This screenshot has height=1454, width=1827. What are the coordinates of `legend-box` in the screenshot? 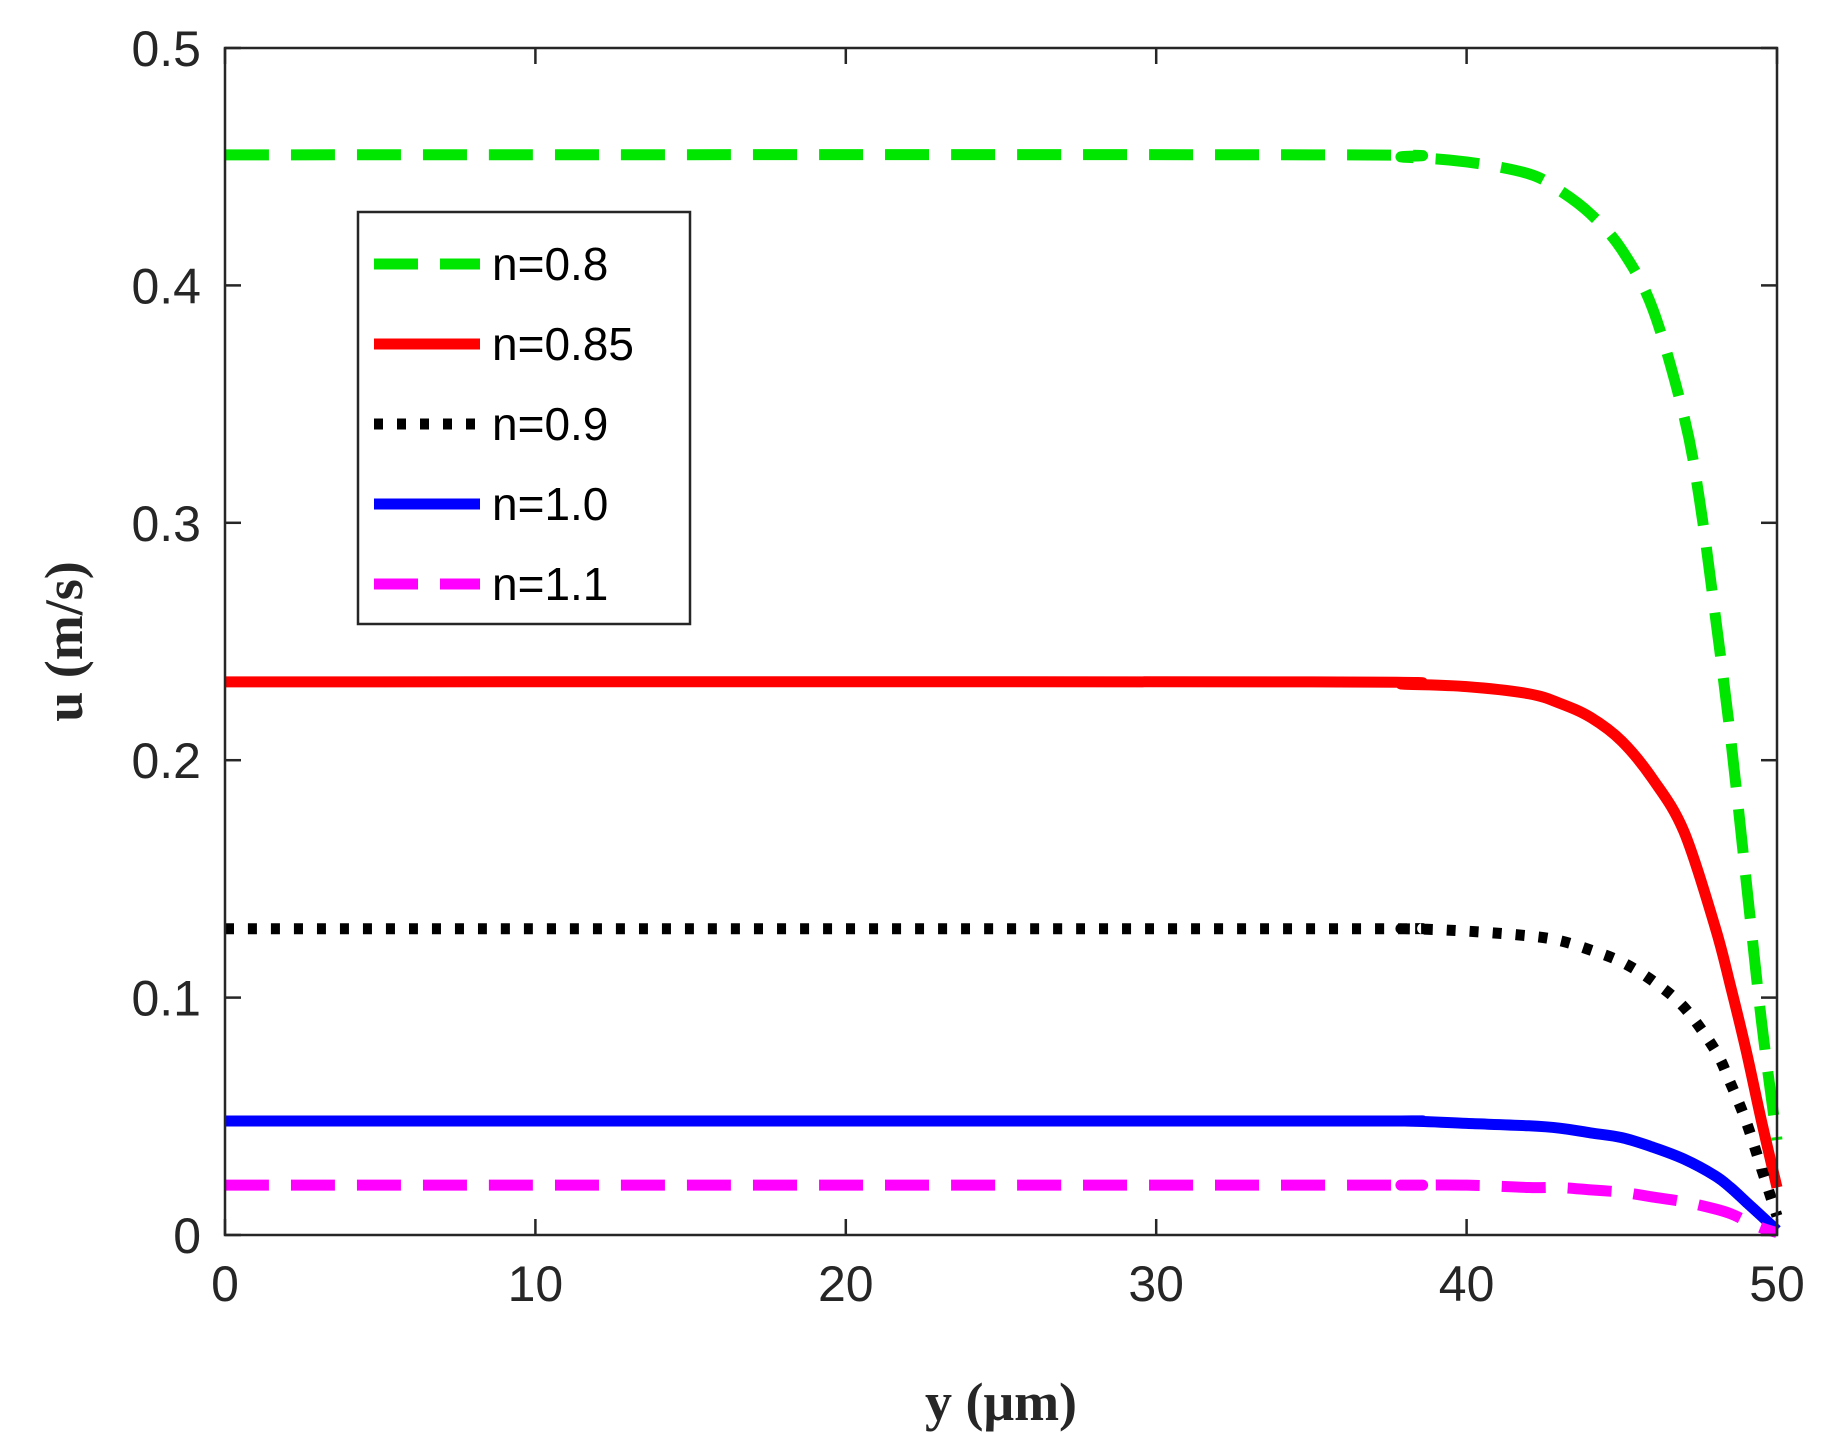 It's located at (524, 418).